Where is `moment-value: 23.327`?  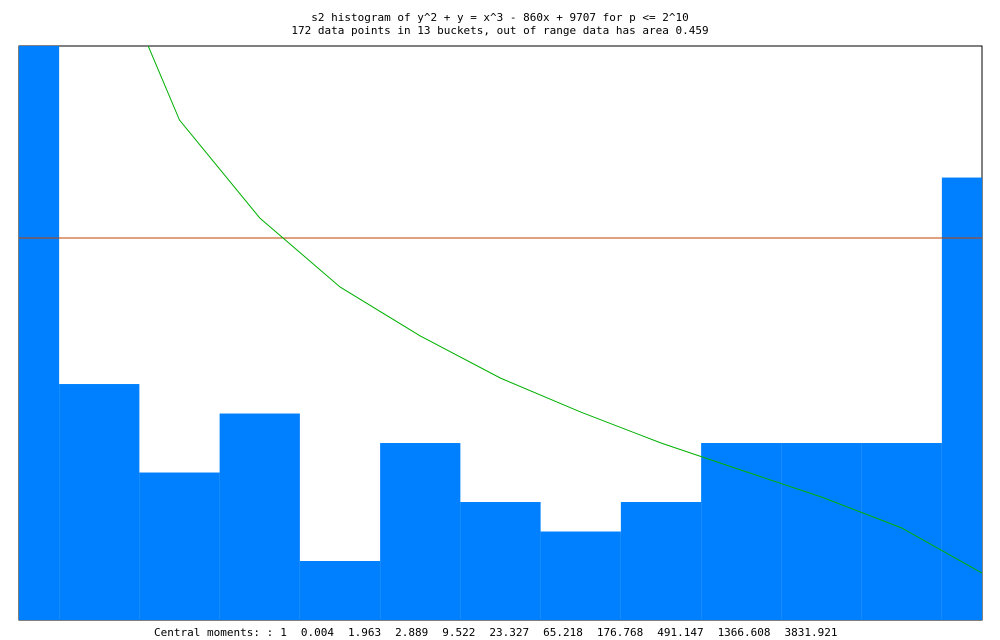 moment-value: 23.327 is located at coordinates (509, 632).